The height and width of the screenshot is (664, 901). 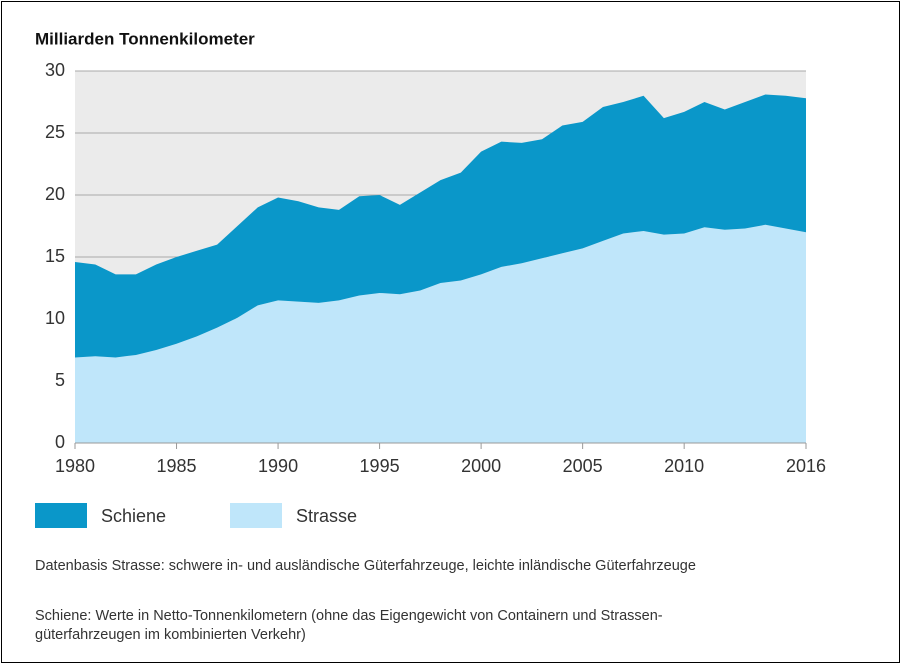 I want to click on x-tick-label: 1995, so click(x=380, y=466).